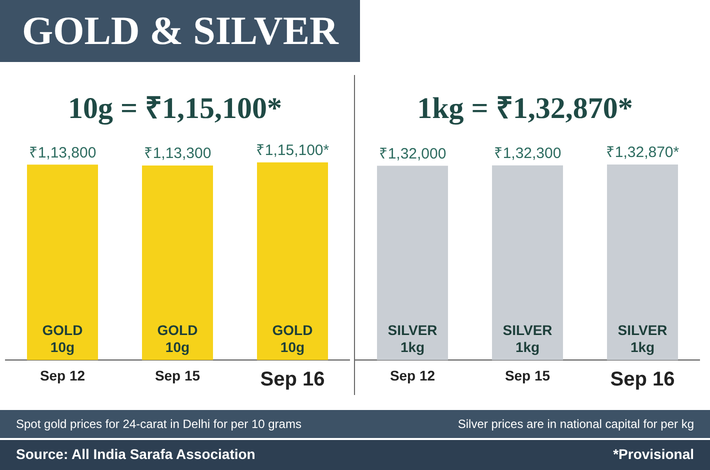 This screenshot has height=470, width=710. What do you see at coordinates (643, 153) in the screenshot?
I see `data-label: ₹1,32,870*` at bounding box center [643, 153].